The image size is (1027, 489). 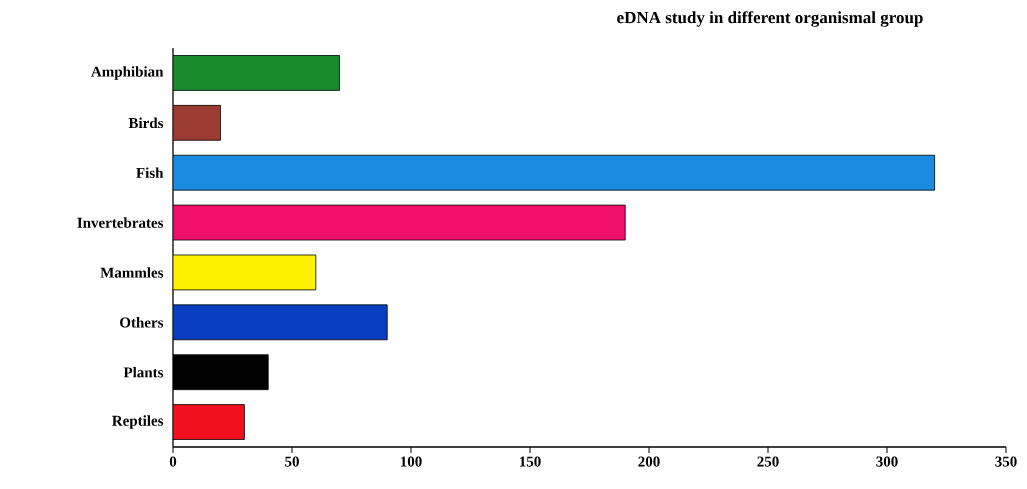 I want to click on y-tick-label: Others, so click(x=142, y=322).